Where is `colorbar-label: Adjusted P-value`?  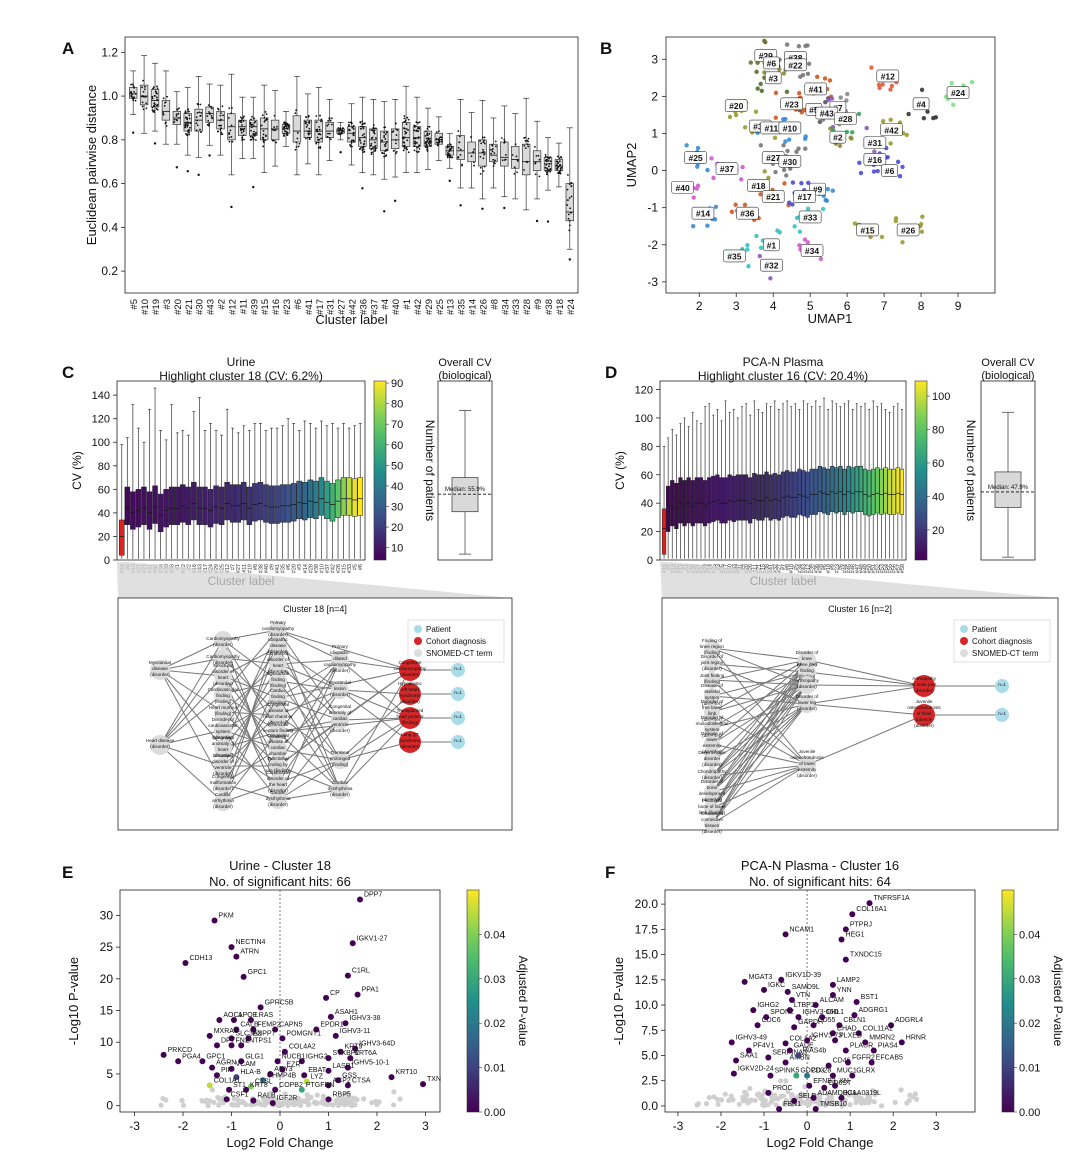 colorbar-label: Adjusted P-value is located at coordinates (523, 1001).